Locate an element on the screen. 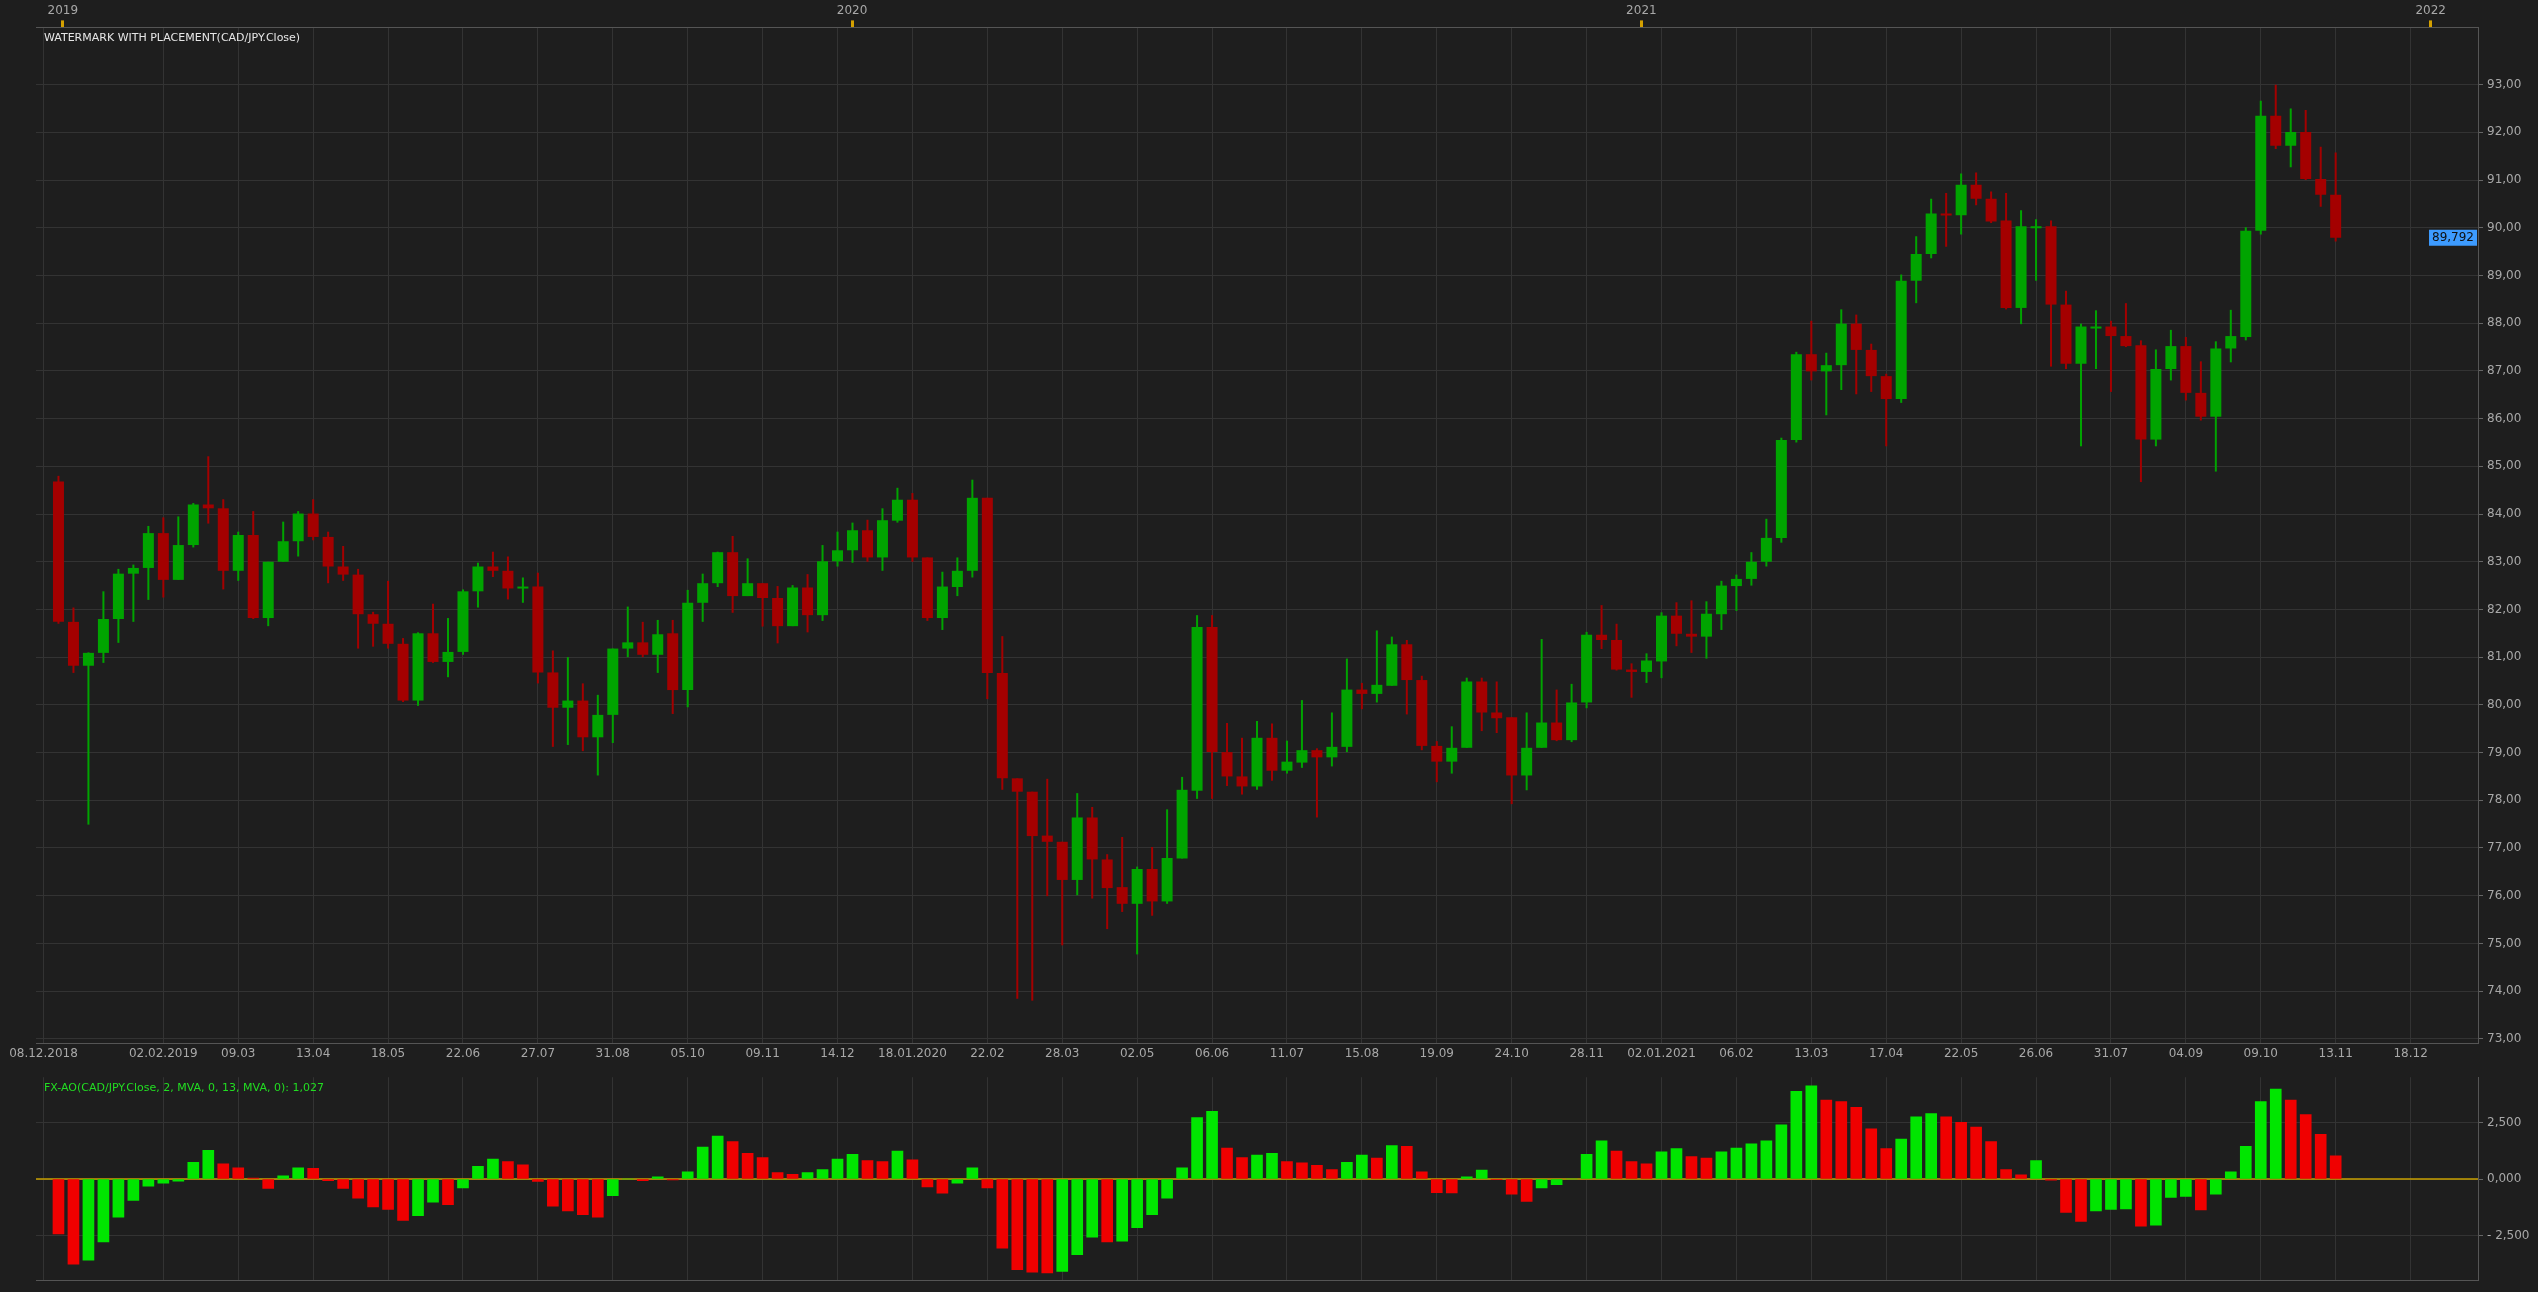  x-tick-label: 18.01.2020 is located at coordinates (912, 1052).